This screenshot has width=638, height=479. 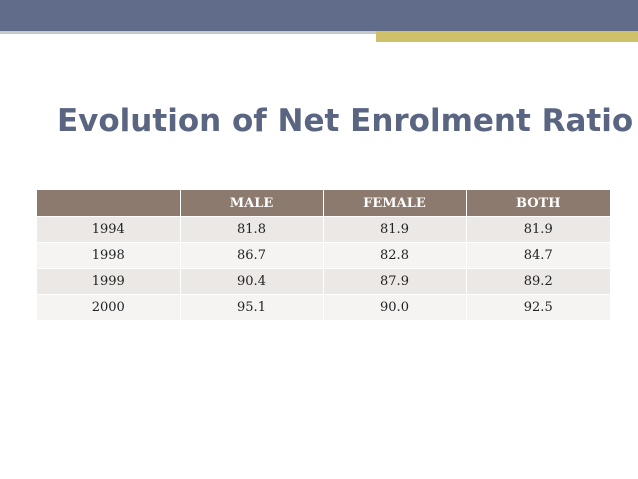 I want to click on cell-both: 81.9, so click(x=538, y=229).